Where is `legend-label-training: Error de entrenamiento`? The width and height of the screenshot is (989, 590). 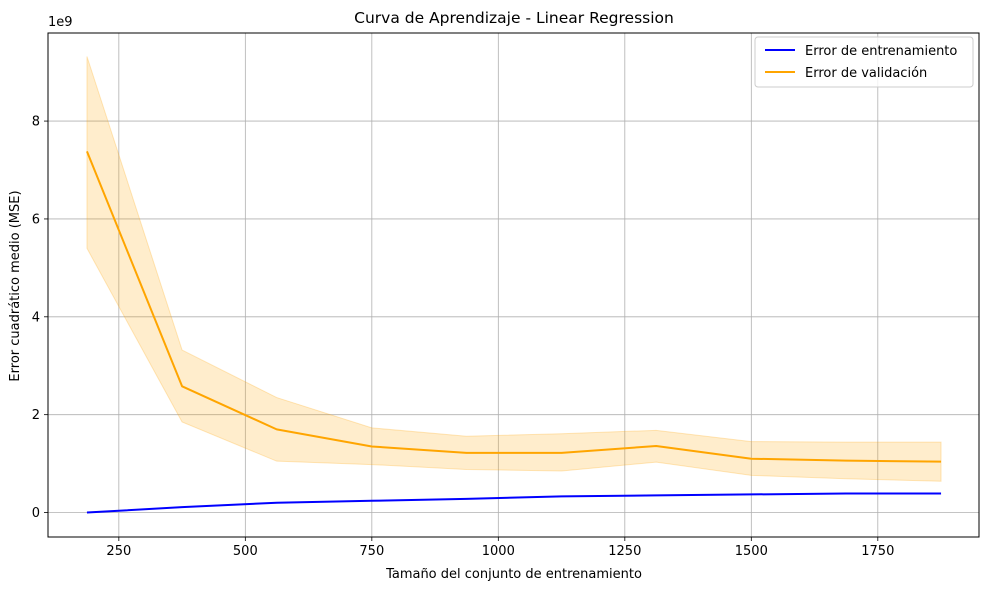 legend-label-training: Error de entrenamiento is located at coordinates (881, 51).